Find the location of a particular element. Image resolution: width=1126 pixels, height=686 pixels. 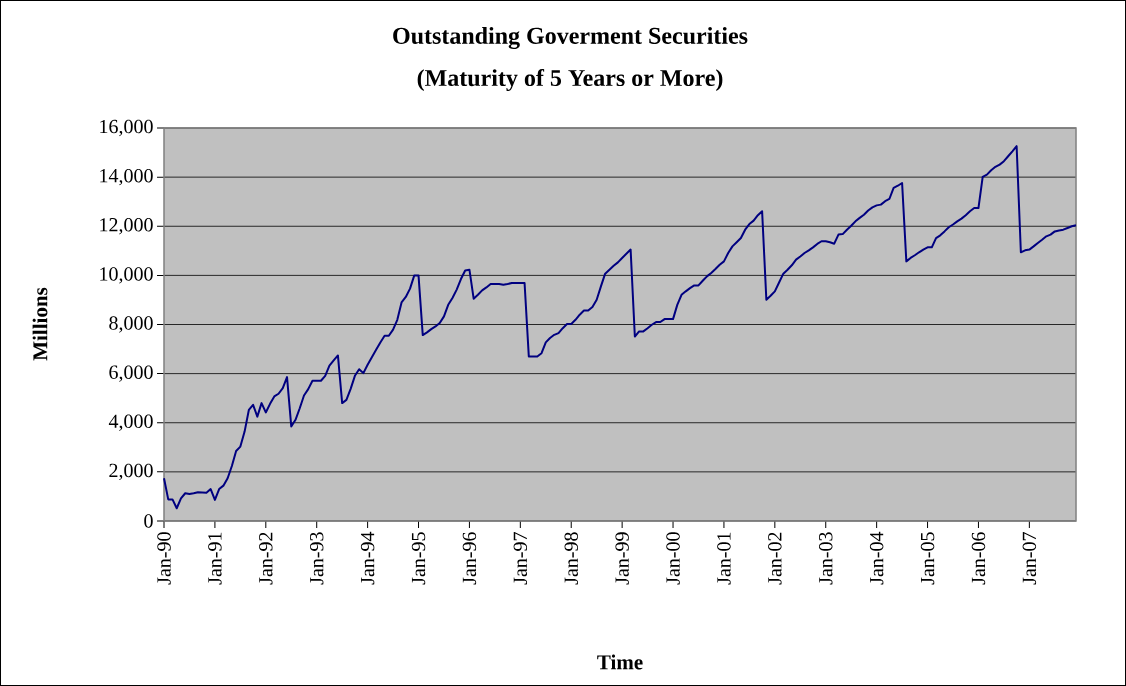

y-tick-label: 4,000 is located at coordinates (130, 422).